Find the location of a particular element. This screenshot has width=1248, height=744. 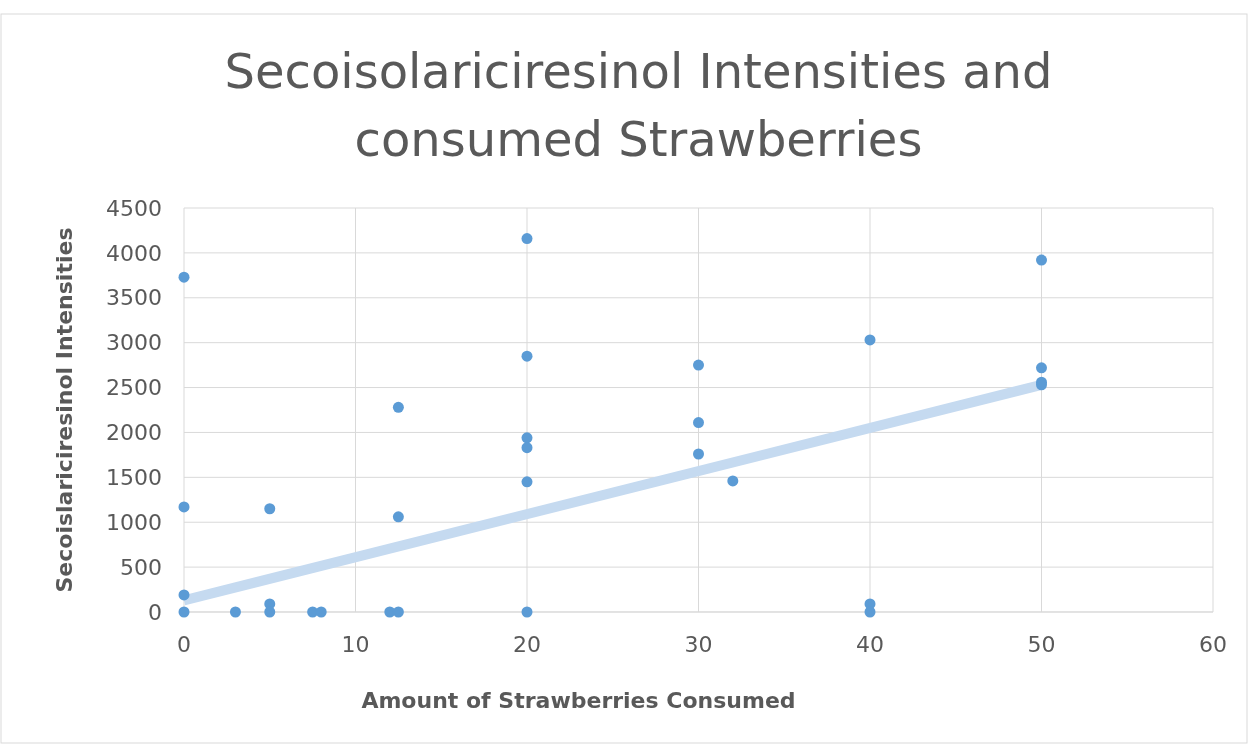

x-tick-label: 20 is located at coordinates (527, 644).